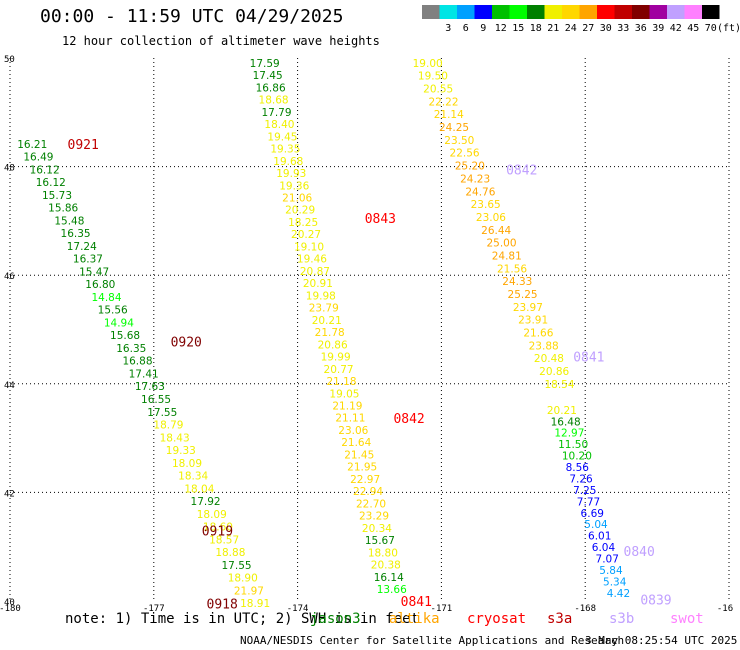 Image resolution: width=740 pixels, height=650 pixels. What do you see at coordinates (137, 362) in the screenshot?
I see `wave-height-label: 16.88` at bounding box center [137, 362].